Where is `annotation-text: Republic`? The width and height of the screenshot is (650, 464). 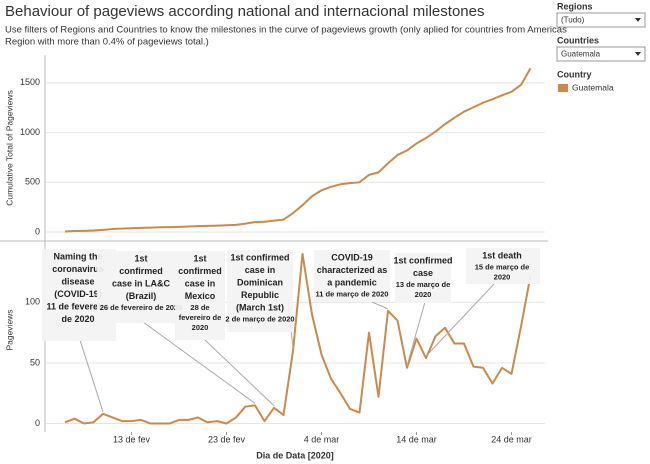 annotation-text: Republic is located at coordinates (260, 295).